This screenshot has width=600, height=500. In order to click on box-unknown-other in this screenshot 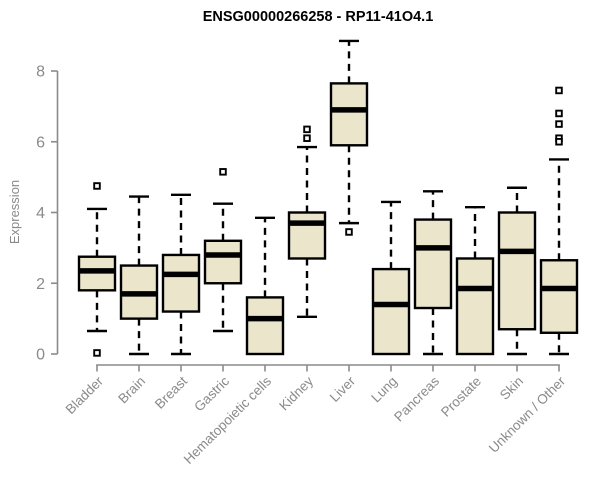, I will do `click(559, 221)`.